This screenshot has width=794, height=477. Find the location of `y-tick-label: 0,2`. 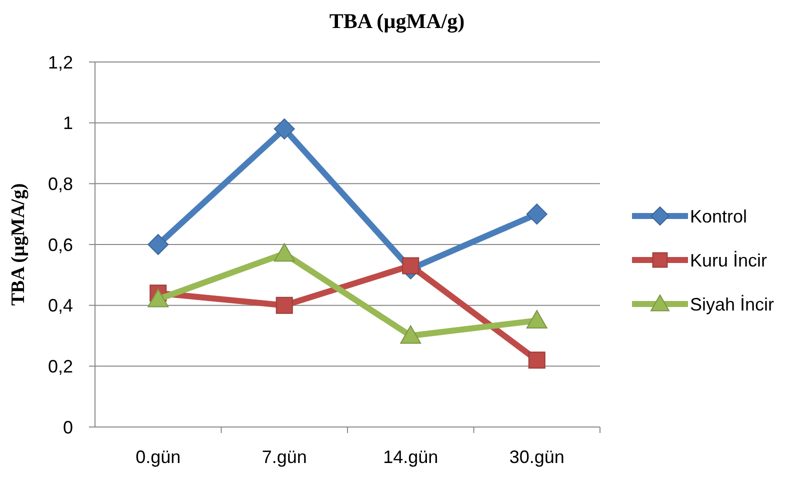

y-tick-label: 0,2 is located at coordinates (60, 366).